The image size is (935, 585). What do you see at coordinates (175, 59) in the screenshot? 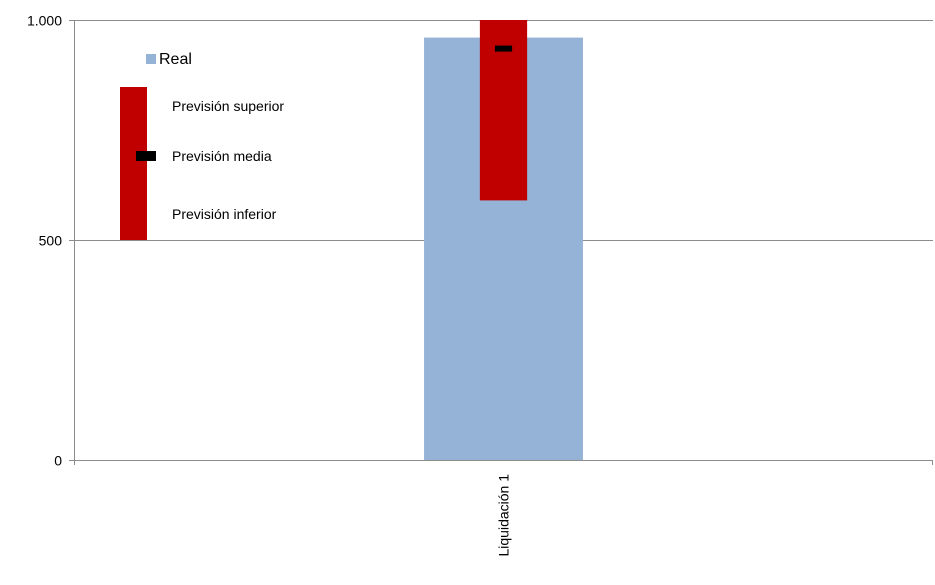
I see `legend-real-label: Real` at bounding box center [175, 59].